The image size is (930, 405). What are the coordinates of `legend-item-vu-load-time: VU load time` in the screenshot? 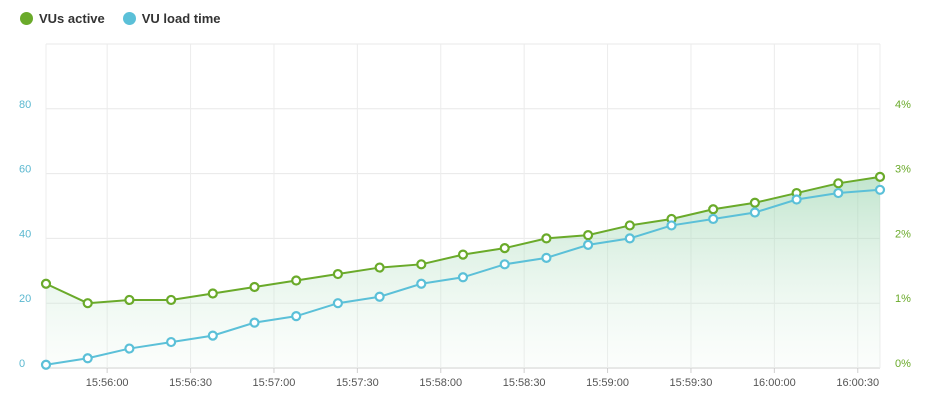 It's located at (171, 18).